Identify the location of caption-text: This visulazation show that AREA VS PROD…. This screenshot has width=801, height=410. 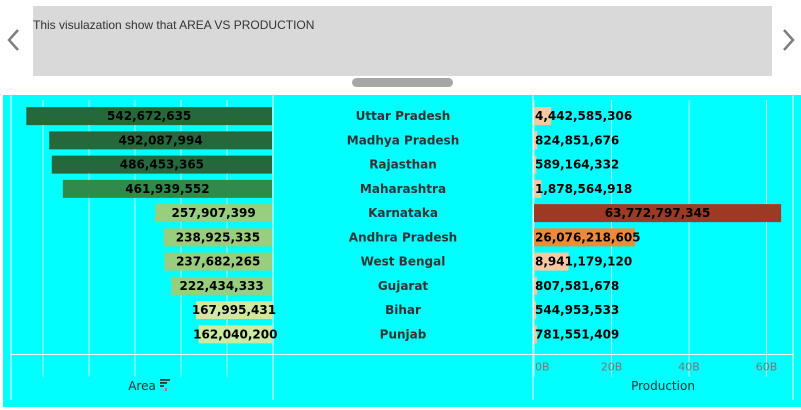
(174, 25).